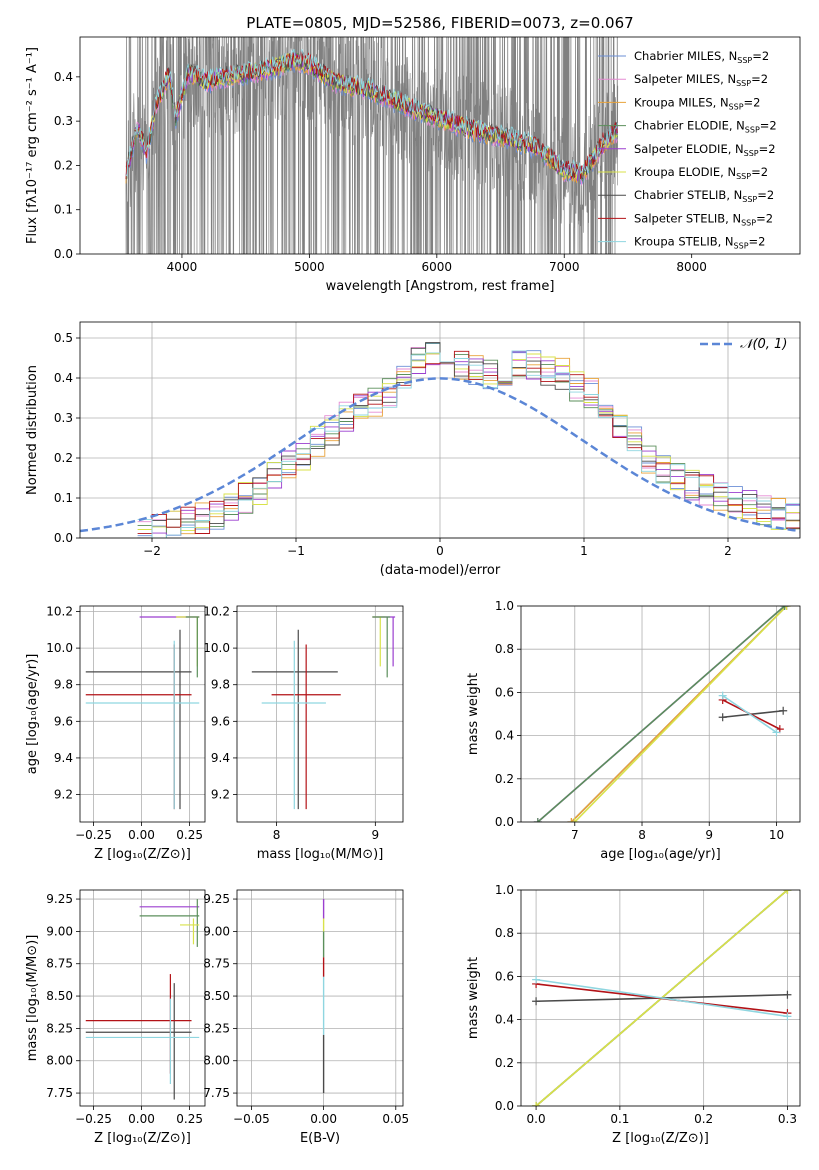 Image resolution: width=819 pixels, height=1170 pixels. I want to click on x-tick-label: 8, so click(277, 835).